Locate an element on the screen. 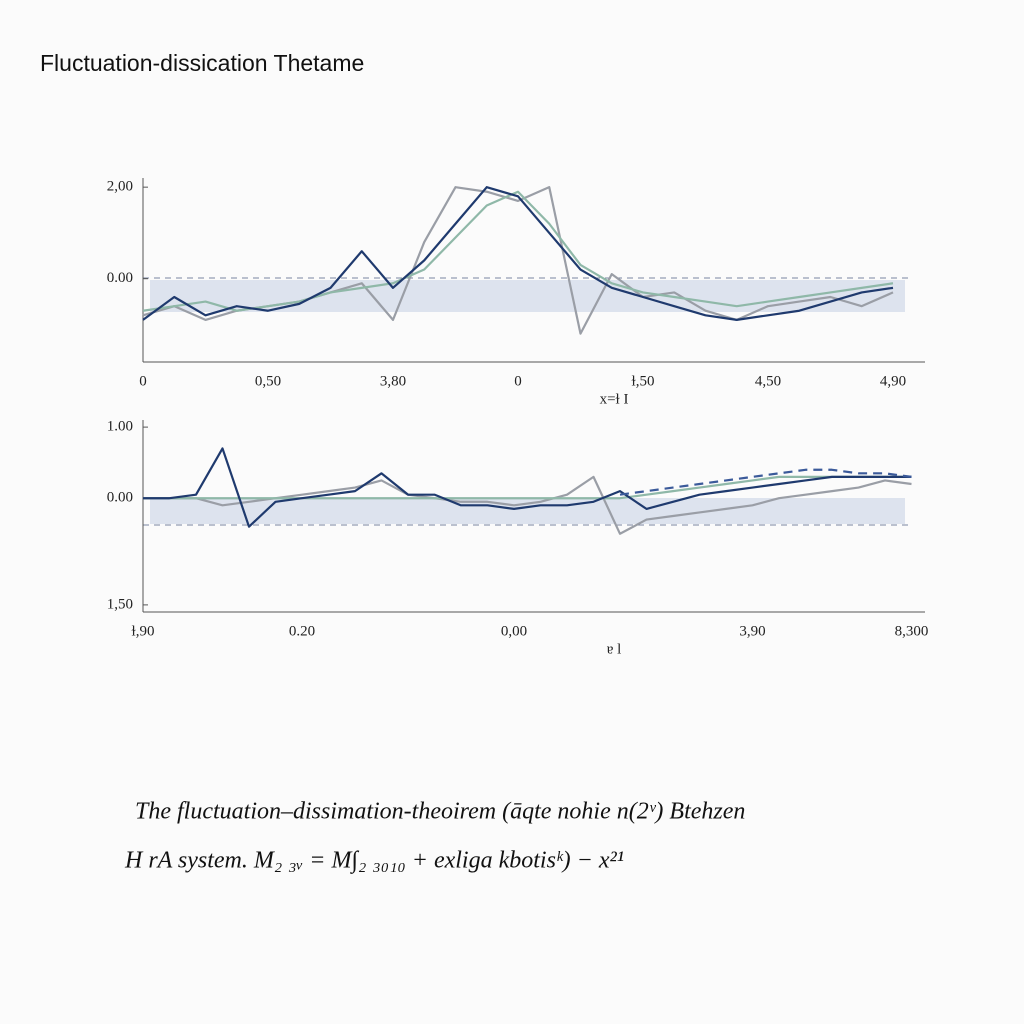 The width and height of the screenshot is (1024, 1024). x-tick-label: 4,50 is located at coordinates (768, 381).